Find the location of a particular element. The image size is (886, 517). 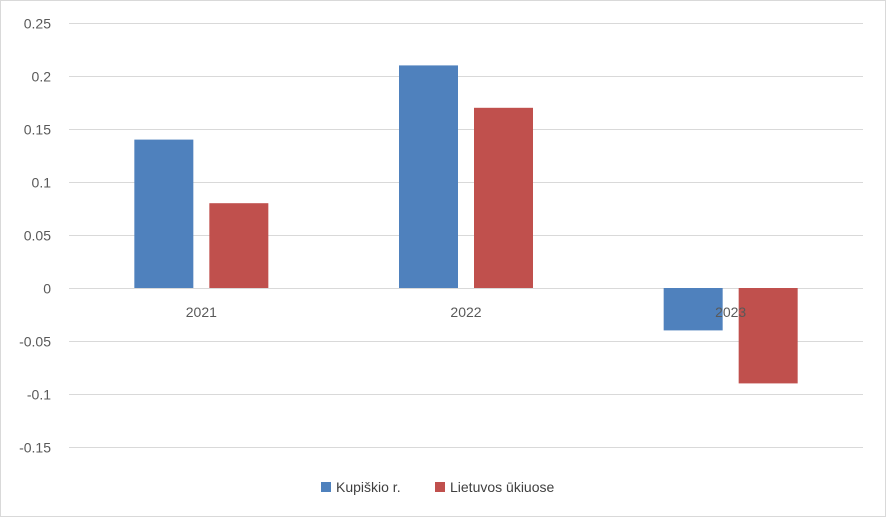

x-category-label: 2022 is located at coordinates (465, 312).